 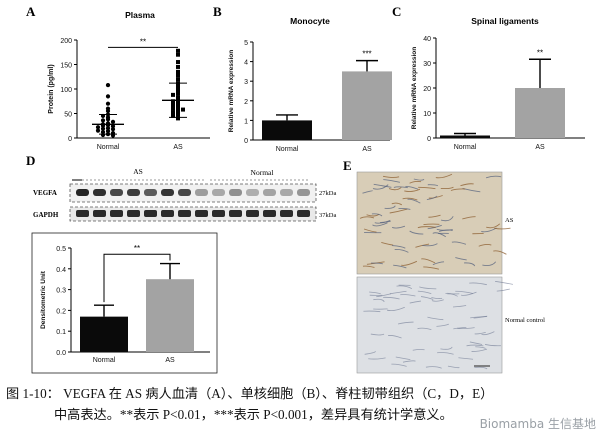 I want to click on panel-a-letter: A, so click(x=31, y=11).